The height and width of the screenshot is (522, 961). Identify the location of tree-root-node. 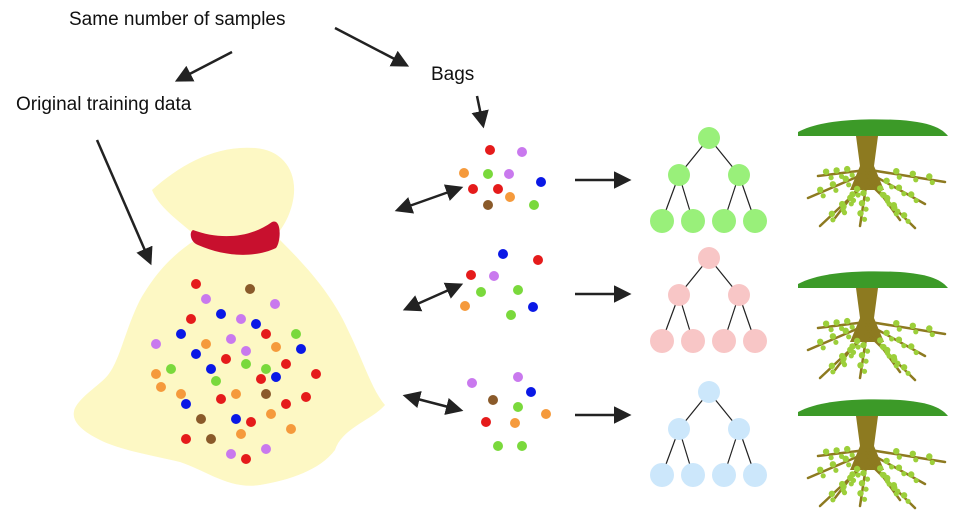
(709, 392).